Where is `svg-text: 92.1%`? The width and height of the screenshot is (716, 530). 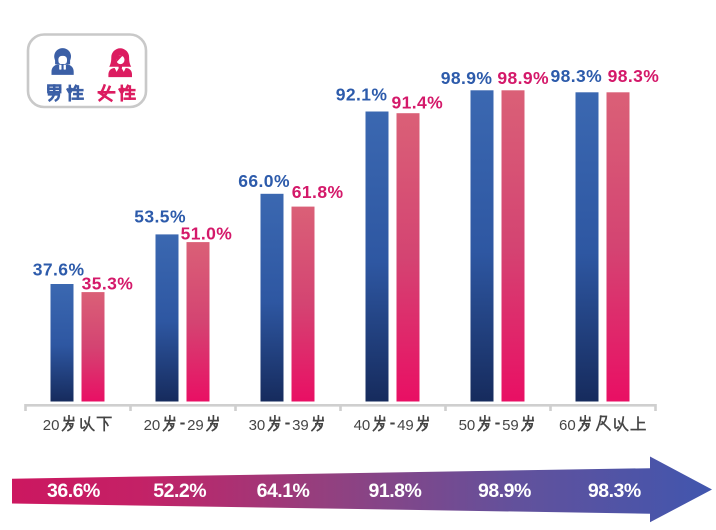 svg-text: 92.1% is located at coordinates (362, 95).